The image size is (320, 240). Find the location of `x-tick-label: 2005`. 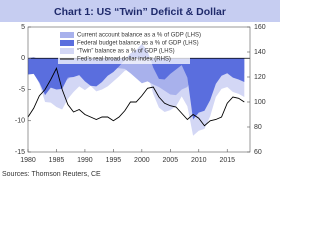

x-tick-label: 2005 is located at coordinates (171, 160).